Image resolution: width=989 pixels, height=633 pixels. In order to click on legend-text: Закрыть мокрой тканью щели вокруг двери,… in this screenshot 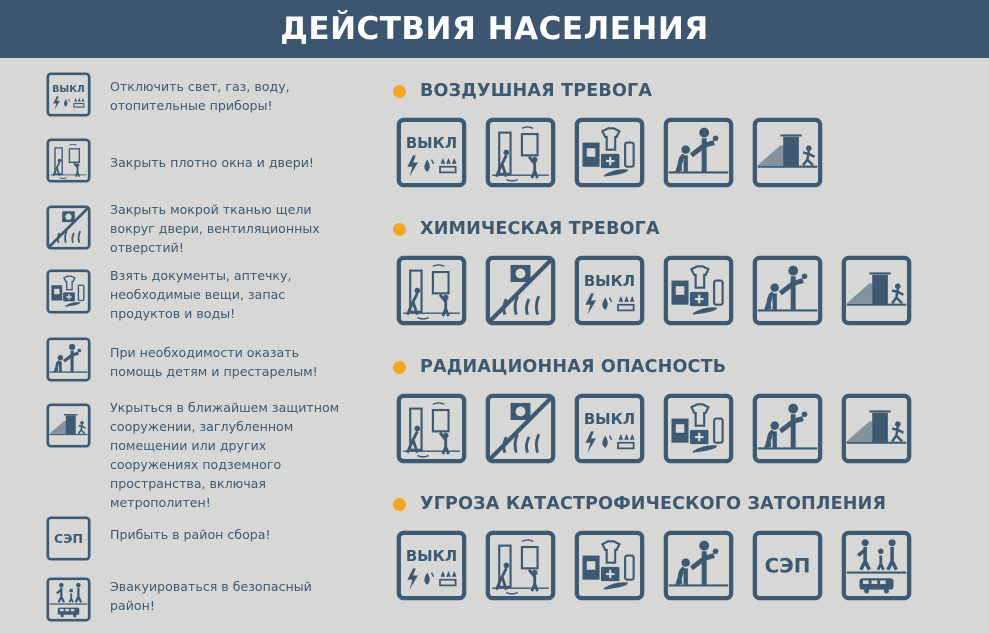, I will do `click(215, 228)`.